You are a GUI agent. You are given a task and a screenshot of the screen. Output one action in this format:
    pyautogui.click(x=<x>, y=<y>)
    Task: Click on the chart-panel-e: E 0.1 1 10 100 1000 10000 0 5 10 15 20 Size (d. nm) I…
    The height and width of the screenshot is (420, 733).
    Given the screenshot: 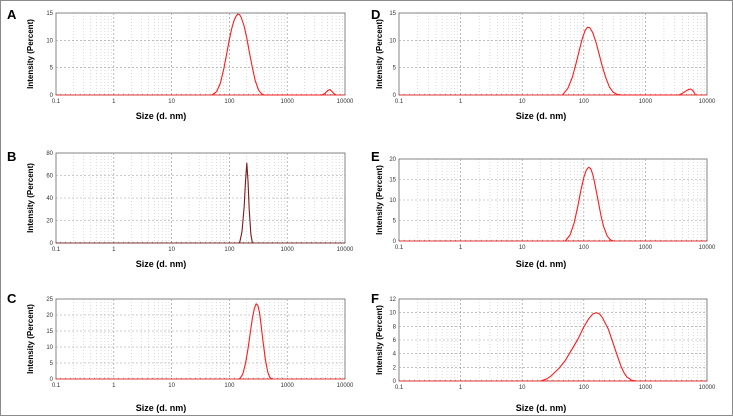 What is the action you would take?
    pyautogui.click(x=543, y=209)
    